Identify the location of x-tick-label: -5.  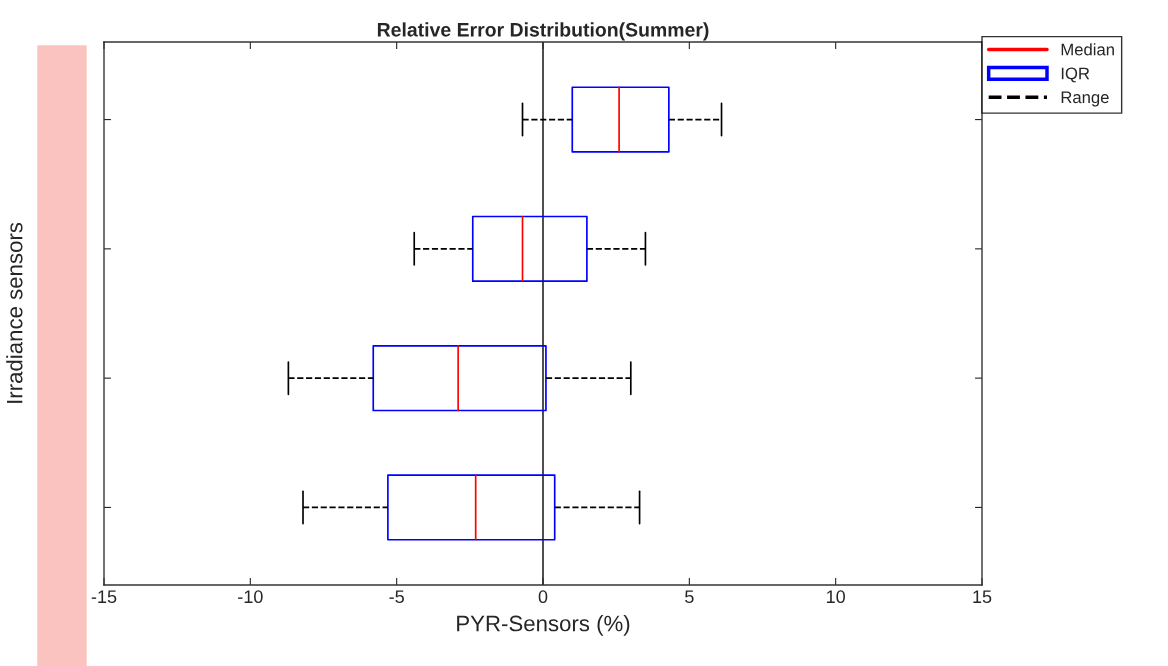
(396, 597).